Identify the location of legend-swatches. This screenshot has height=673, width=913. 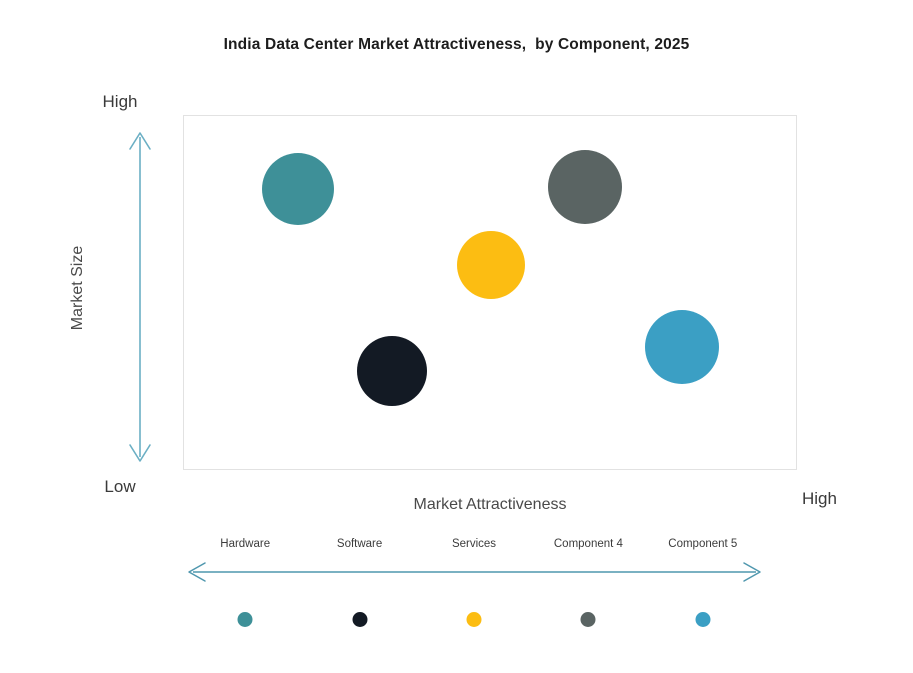
(474, 620).